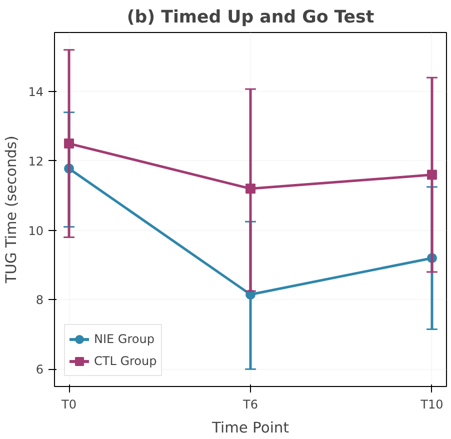 The image size is (451, 439). What do you see at coordinates (36, 92) in the screenshot?
I see `y-tick-label: 14` at bounding box center [36, 92].